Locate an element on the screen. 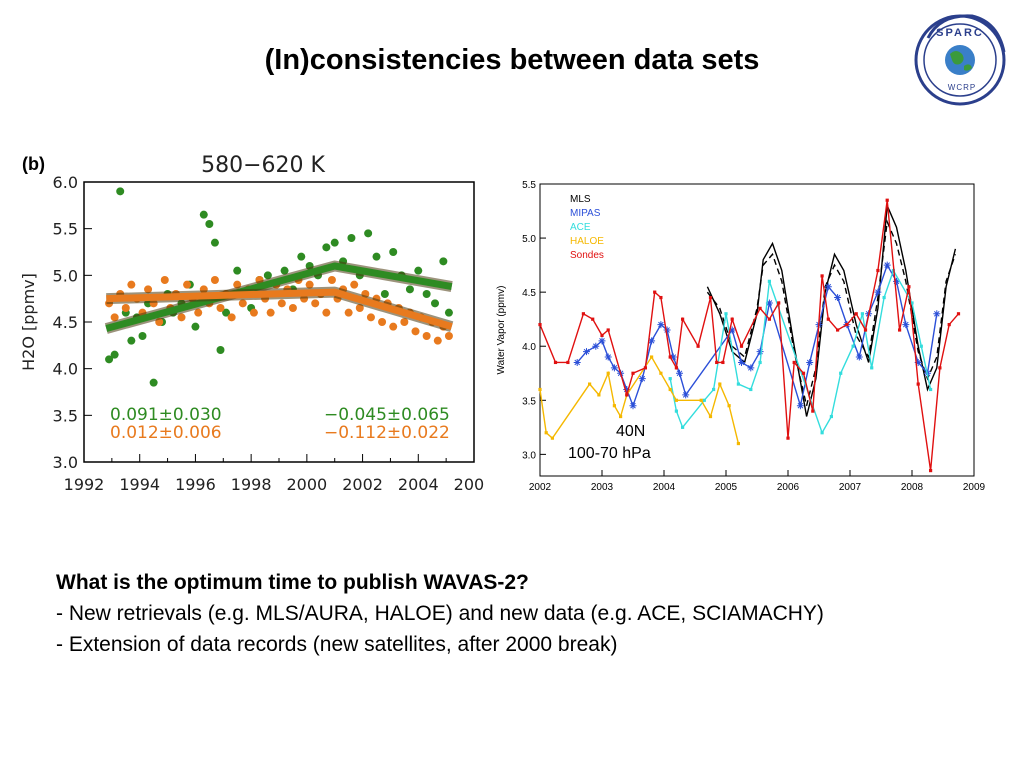 This screenshot has width=1024, height=768. legend-entry: ACE is located at coordinates (580, 227).